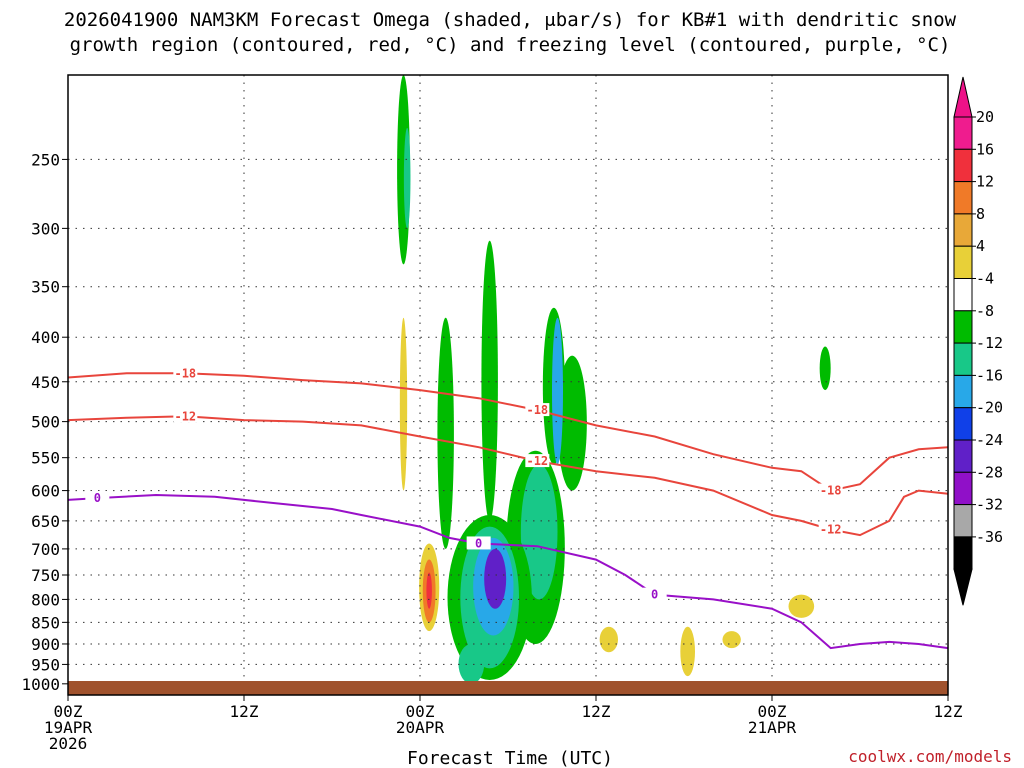 The image size is (1024, 768). I want to click on colorbar-label: 16, so click(985, 149).